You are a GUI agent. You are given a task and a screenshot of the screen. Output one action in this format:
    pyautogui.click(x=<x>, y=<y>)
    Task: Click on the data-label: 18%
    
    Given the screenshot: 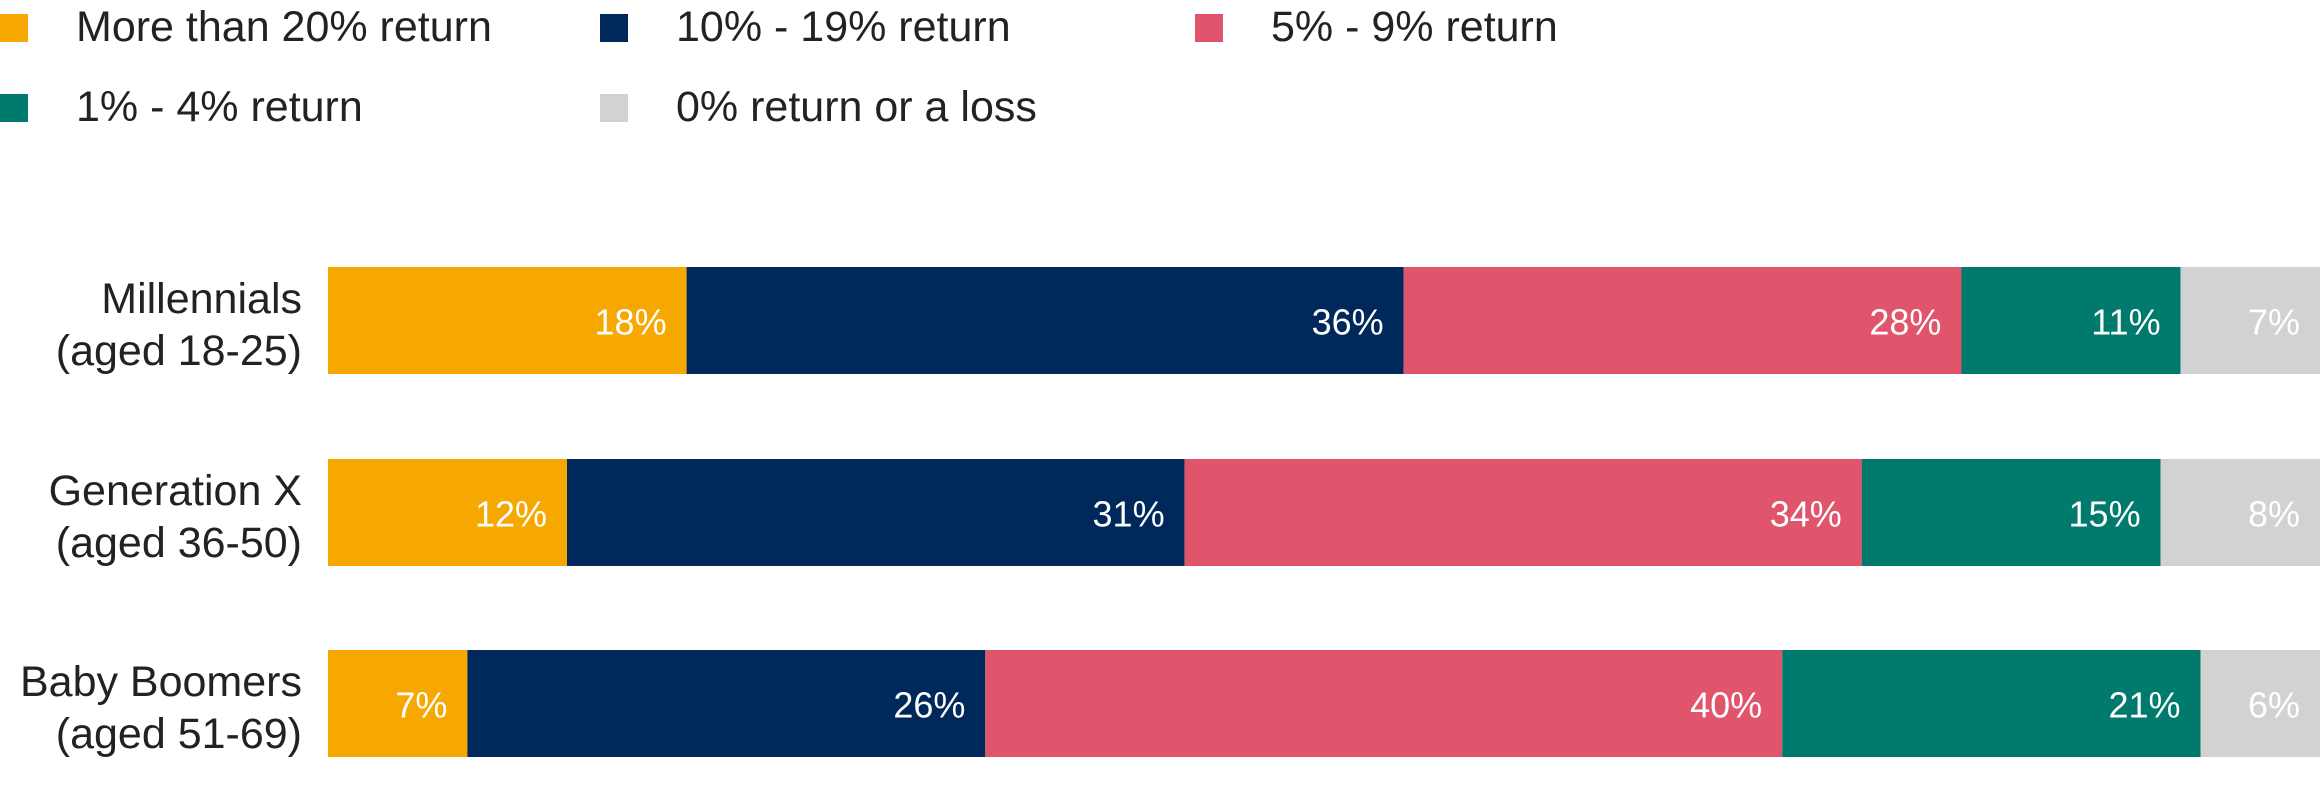 What is the action you would take?
    pyautogui.click(x=631, y=322)
    